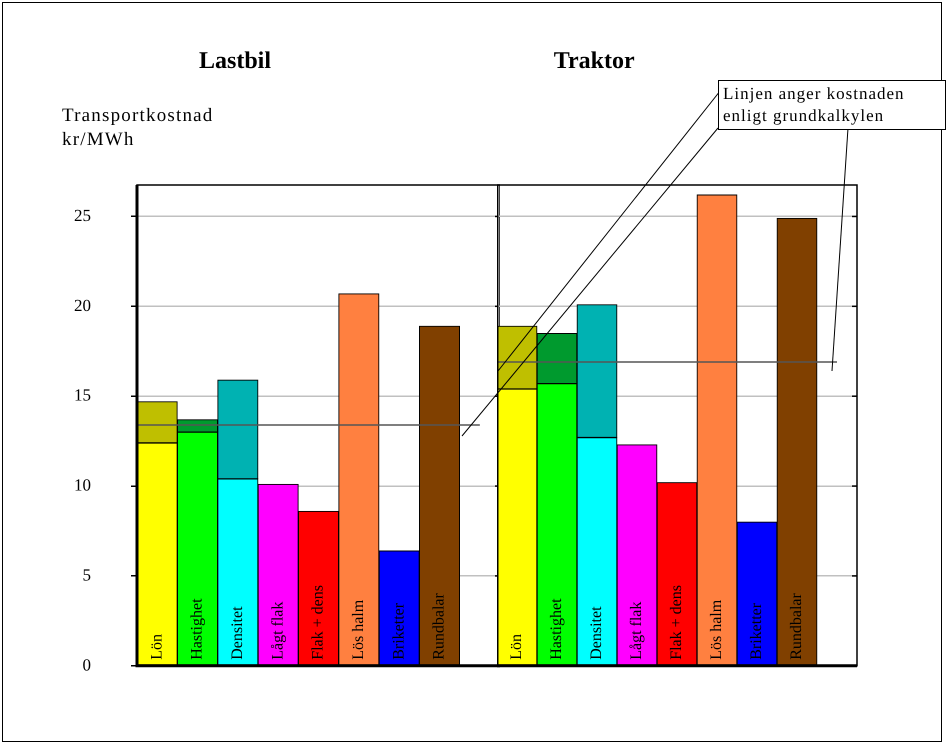  Describe the element at coordinates (86, 574) in the screenshot. I see `y-tick-label: 5` at that location.